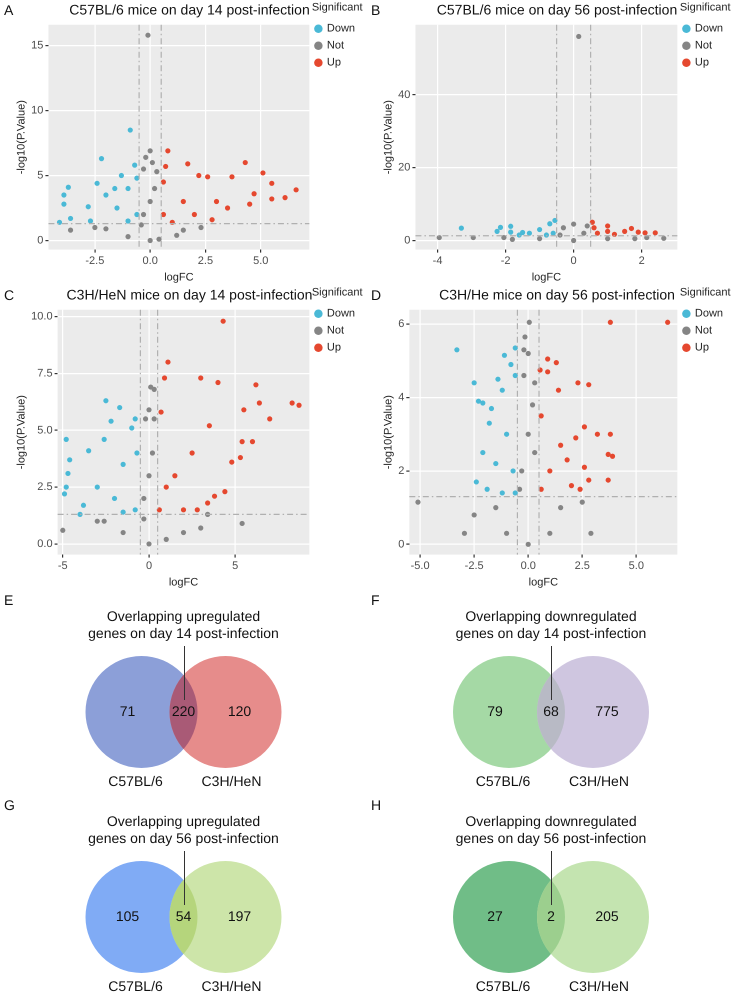  I want to click on y-tick-label: 0.0, so click(45, 544).